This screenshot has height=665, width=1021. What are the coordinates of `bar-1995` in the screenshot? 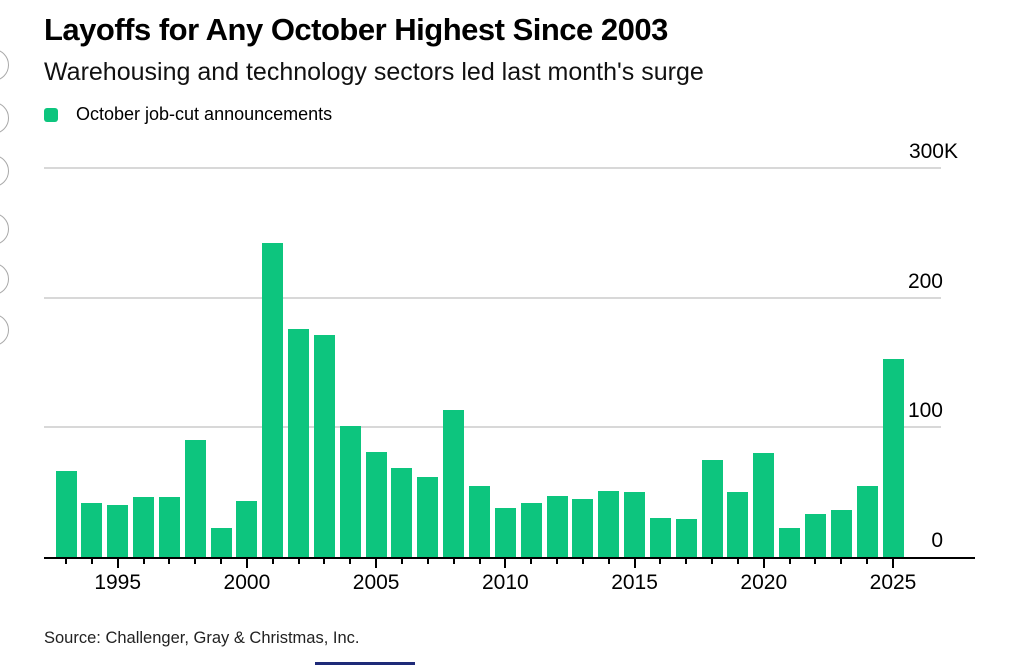 It's located at (118, 531).